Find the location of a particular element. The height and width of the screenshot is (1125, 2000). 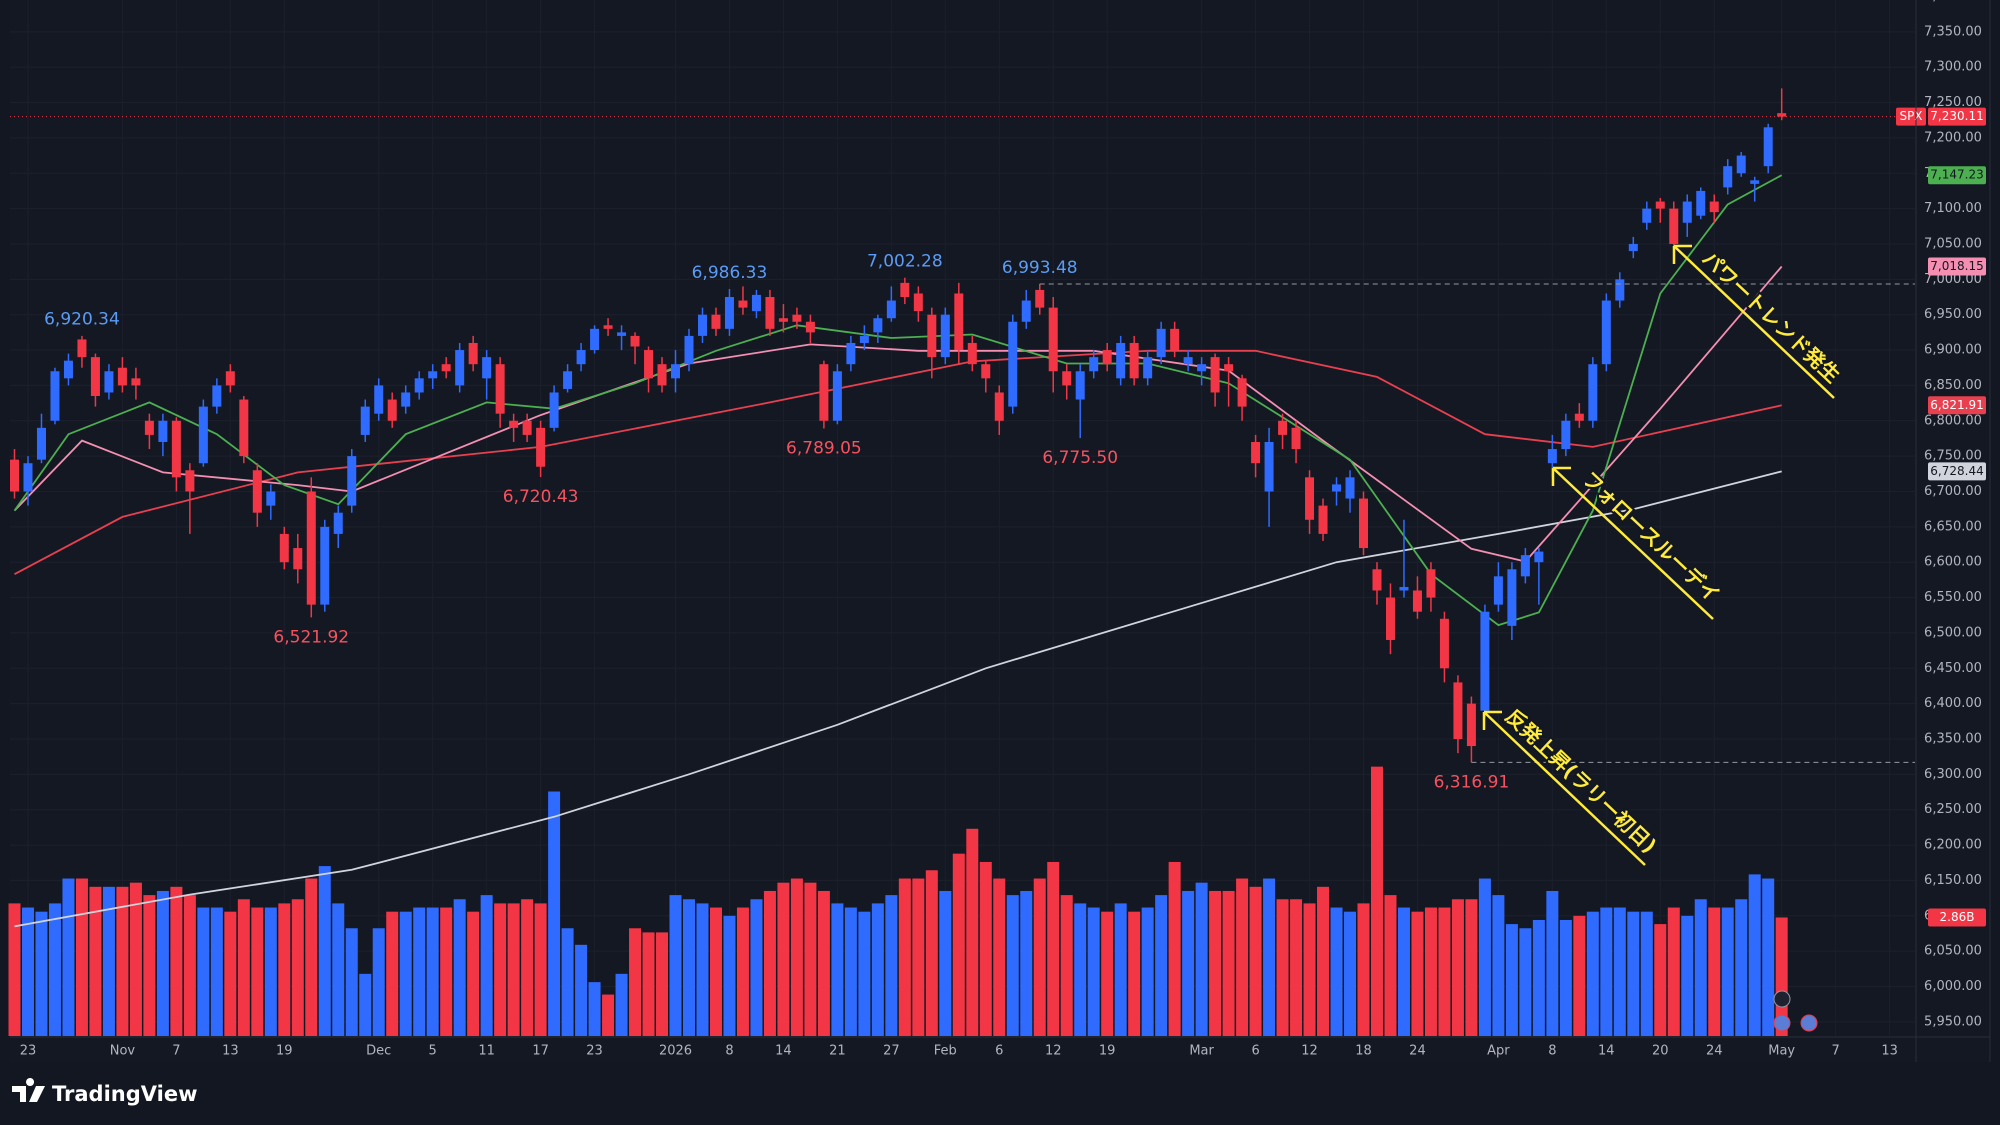

y-tick-label: 6,250.00 is located at coordinates (1953, 809).